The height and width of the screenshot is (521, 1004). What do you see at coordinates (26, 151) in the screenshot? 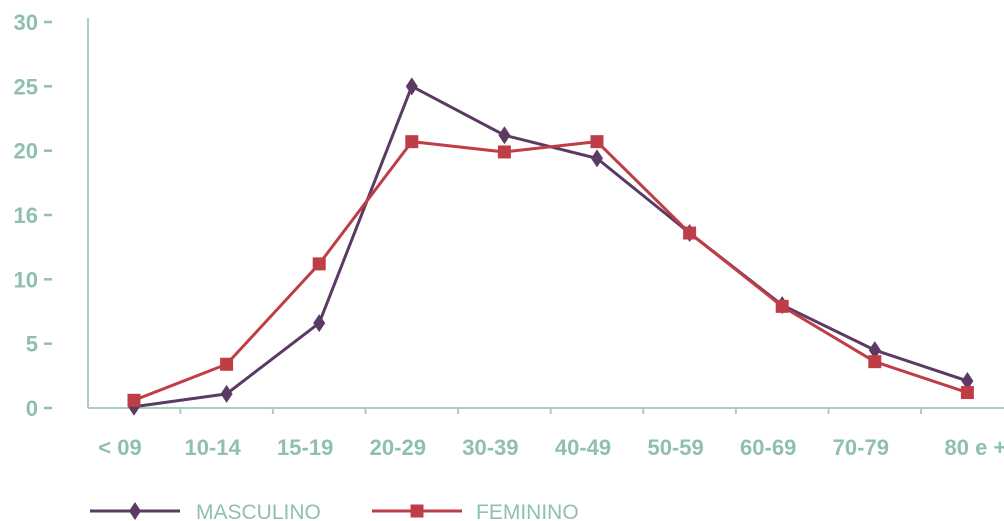
I see `y-tick-label: 20` at bounding box center [26, 151].